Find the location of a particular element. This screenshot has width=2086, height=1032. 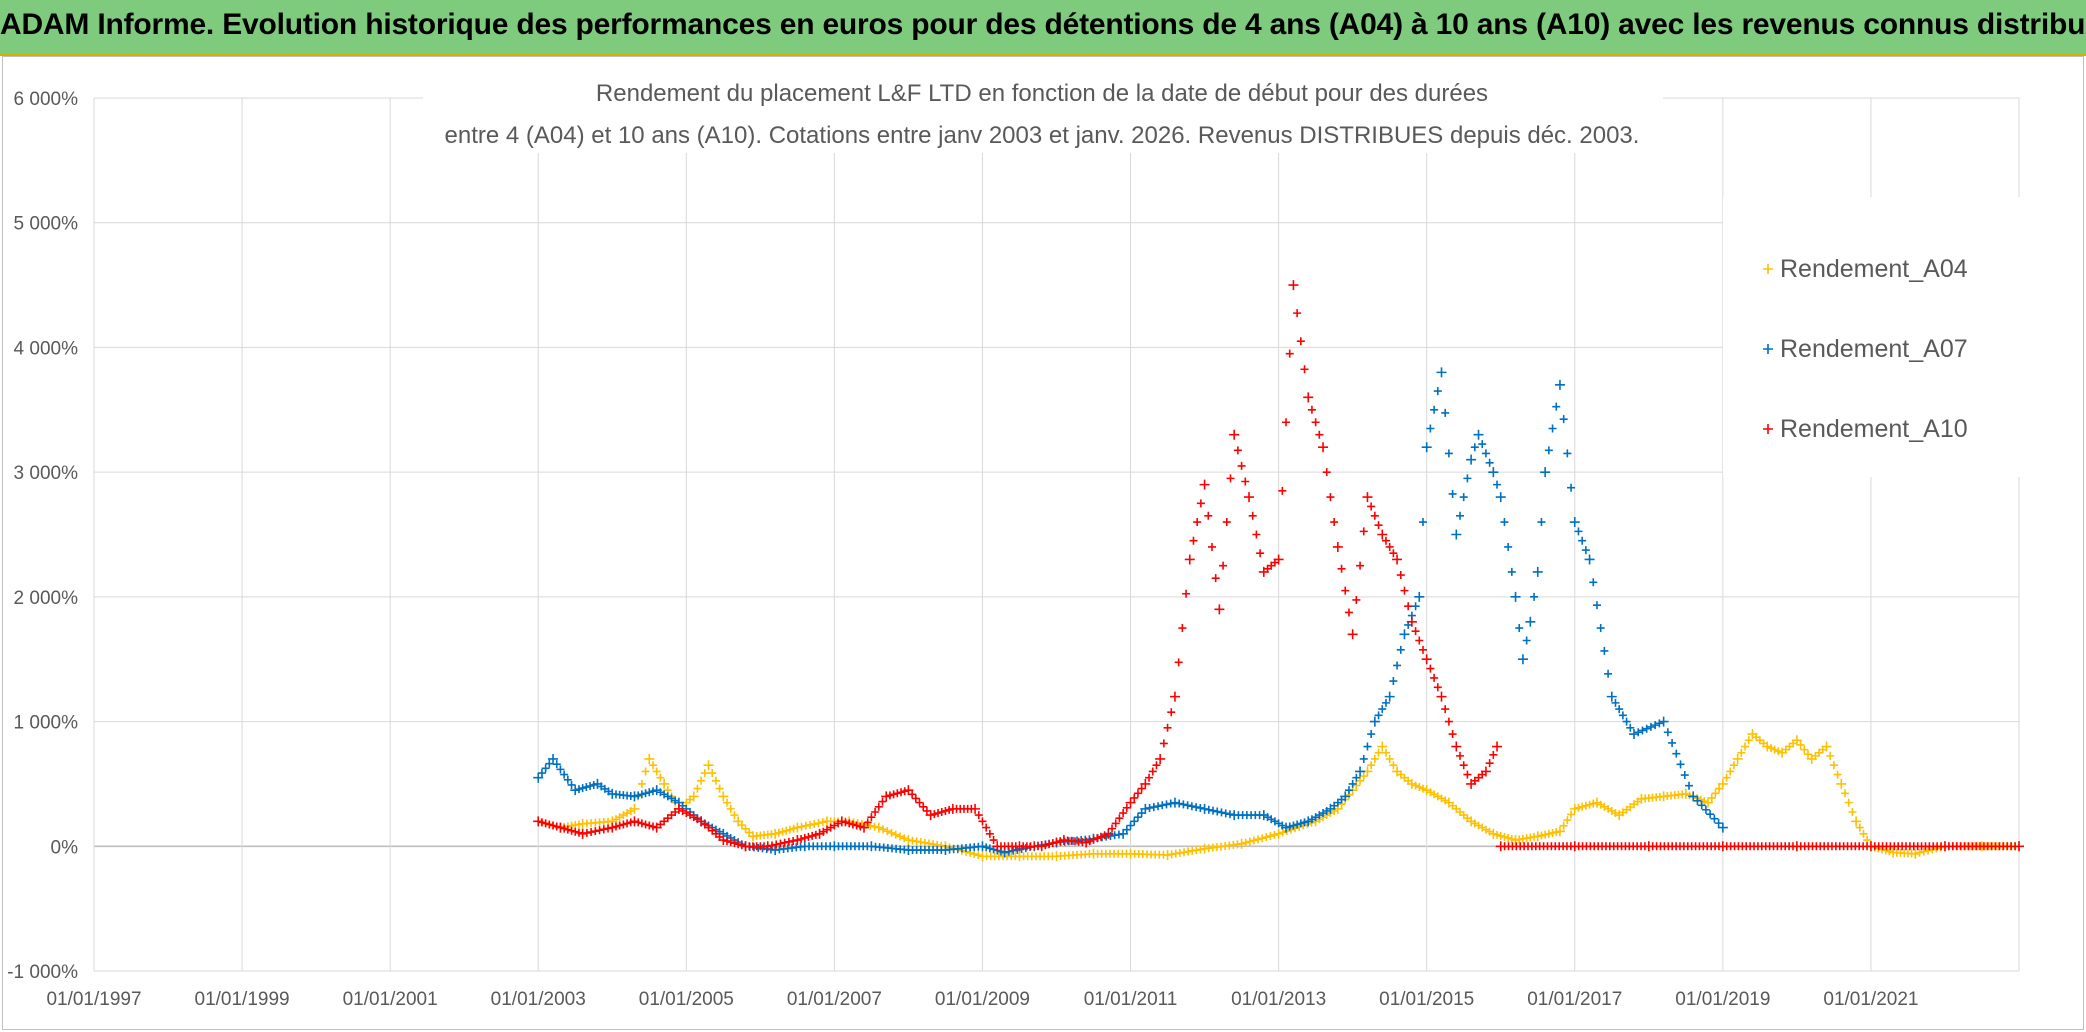

legend-label: Rendement_A07 is located at coordinates (1874, 349).